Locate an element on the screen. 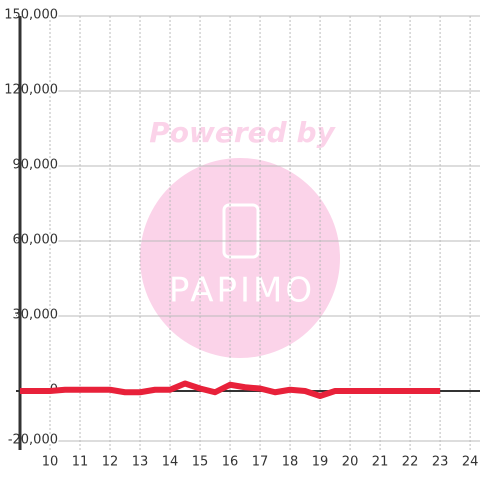 The width and height of the screenshot is (480, 484). x-tick-label: 14 is located at coordinates (170, 462).